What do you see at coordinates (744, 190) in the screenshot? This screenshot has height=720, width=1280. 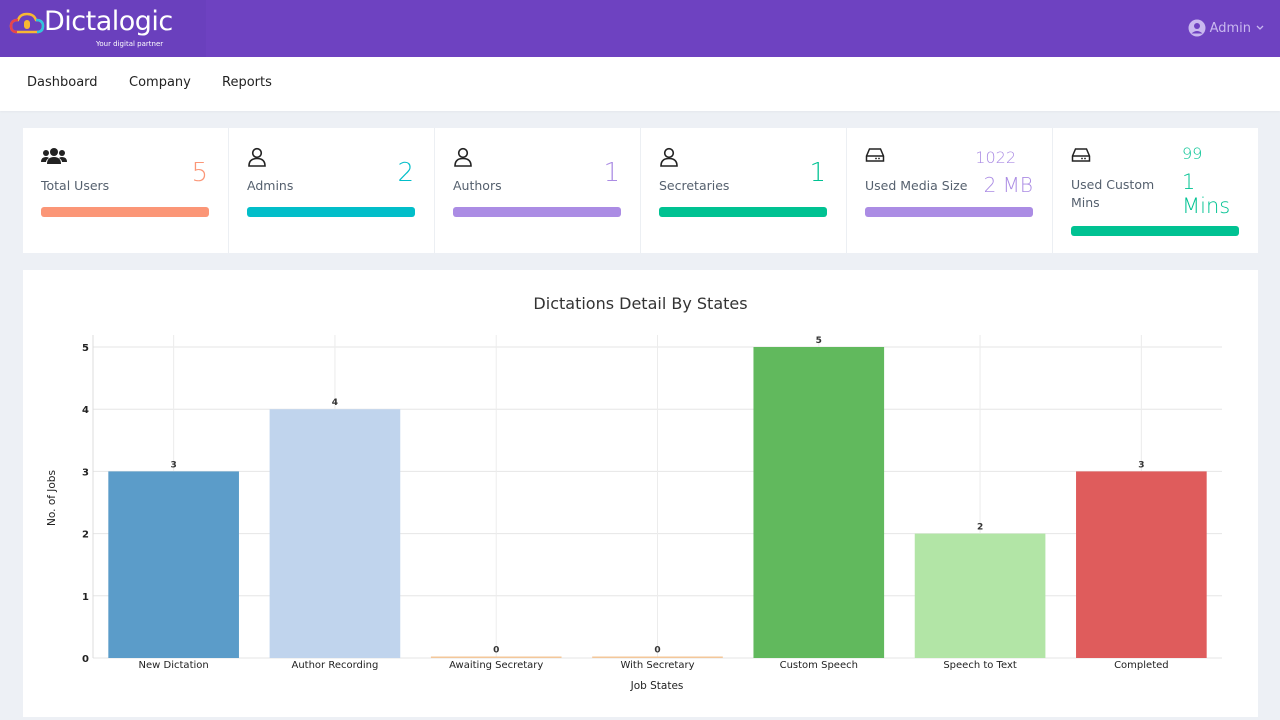 I see `stat-secretaries: Secretaries 1` at bounding box center [744, 190].